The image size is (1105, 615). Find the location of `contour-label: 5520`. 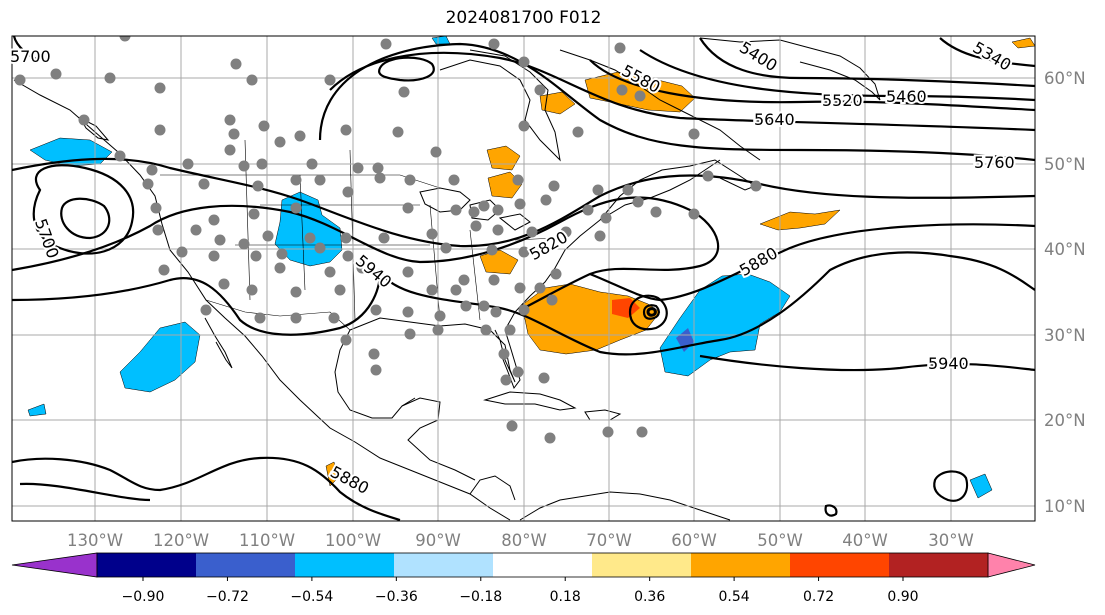

contour-label: 5520 is located at coordinates (842, 100).